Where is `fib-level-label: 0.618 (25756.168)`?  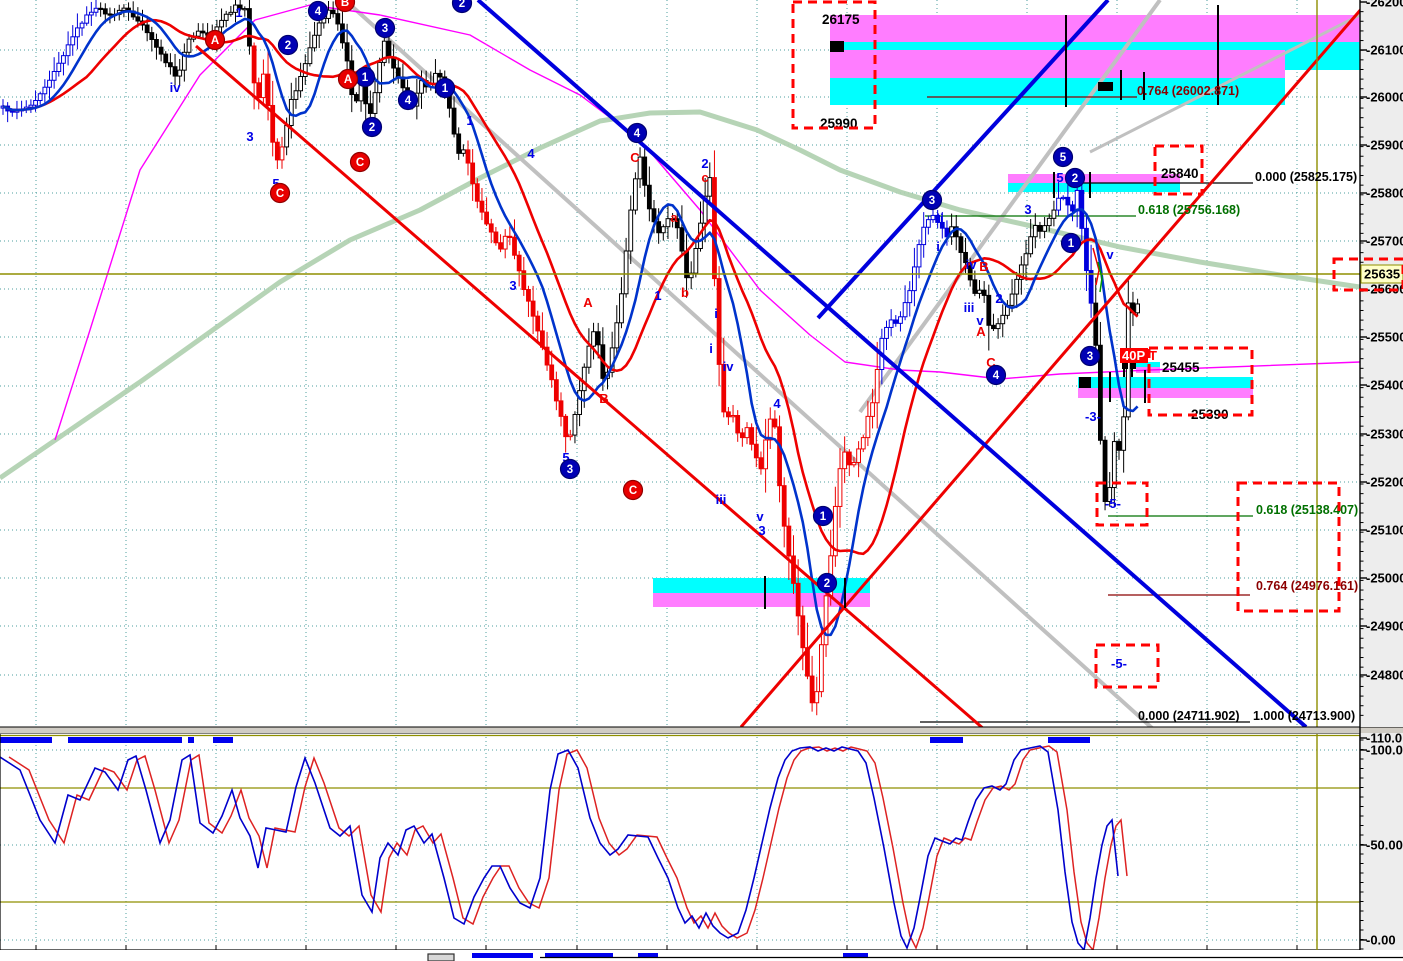
fib-level-label: 0.618 (25756.168) is located at coordinates (1189, 210).